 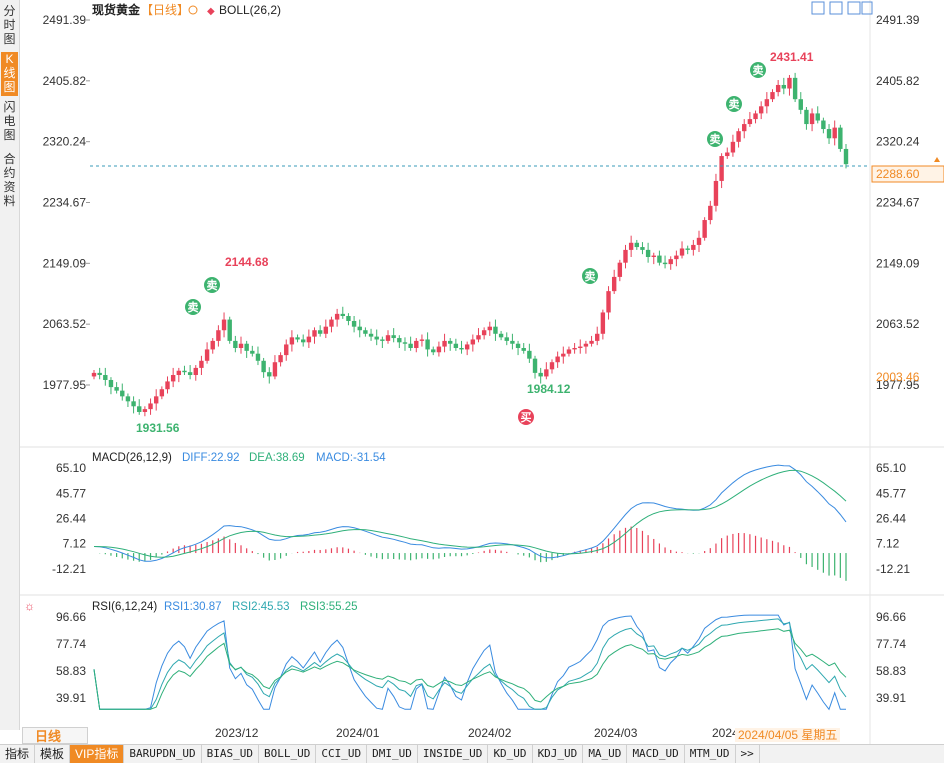 What do you see at coordinates (392, 754) in the screenshot?
I see `tab-dmi: DMI_UD` at bounding box center [392, 754].